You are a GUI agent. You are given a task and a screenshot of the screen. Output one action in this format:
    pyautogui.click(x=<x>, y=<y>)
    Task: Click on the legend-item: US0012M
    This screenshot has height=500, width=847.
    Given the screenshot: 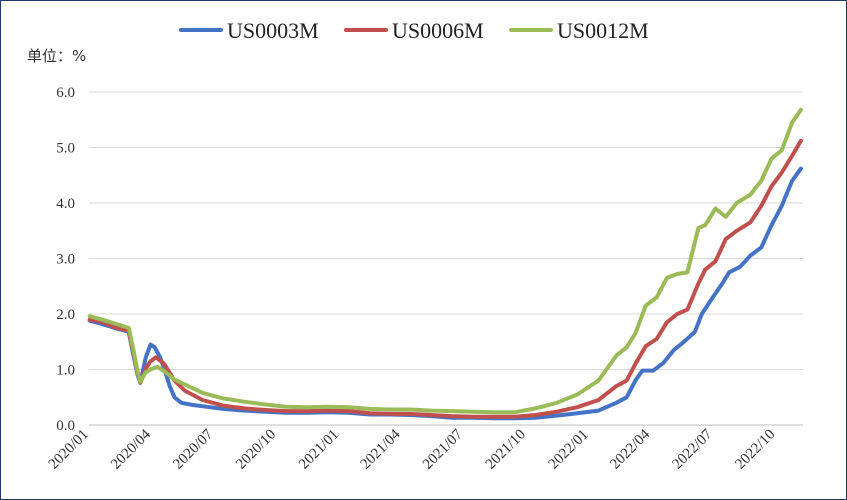 What is the action you would take?
    pyautogui.click(x=579, y=30)
    